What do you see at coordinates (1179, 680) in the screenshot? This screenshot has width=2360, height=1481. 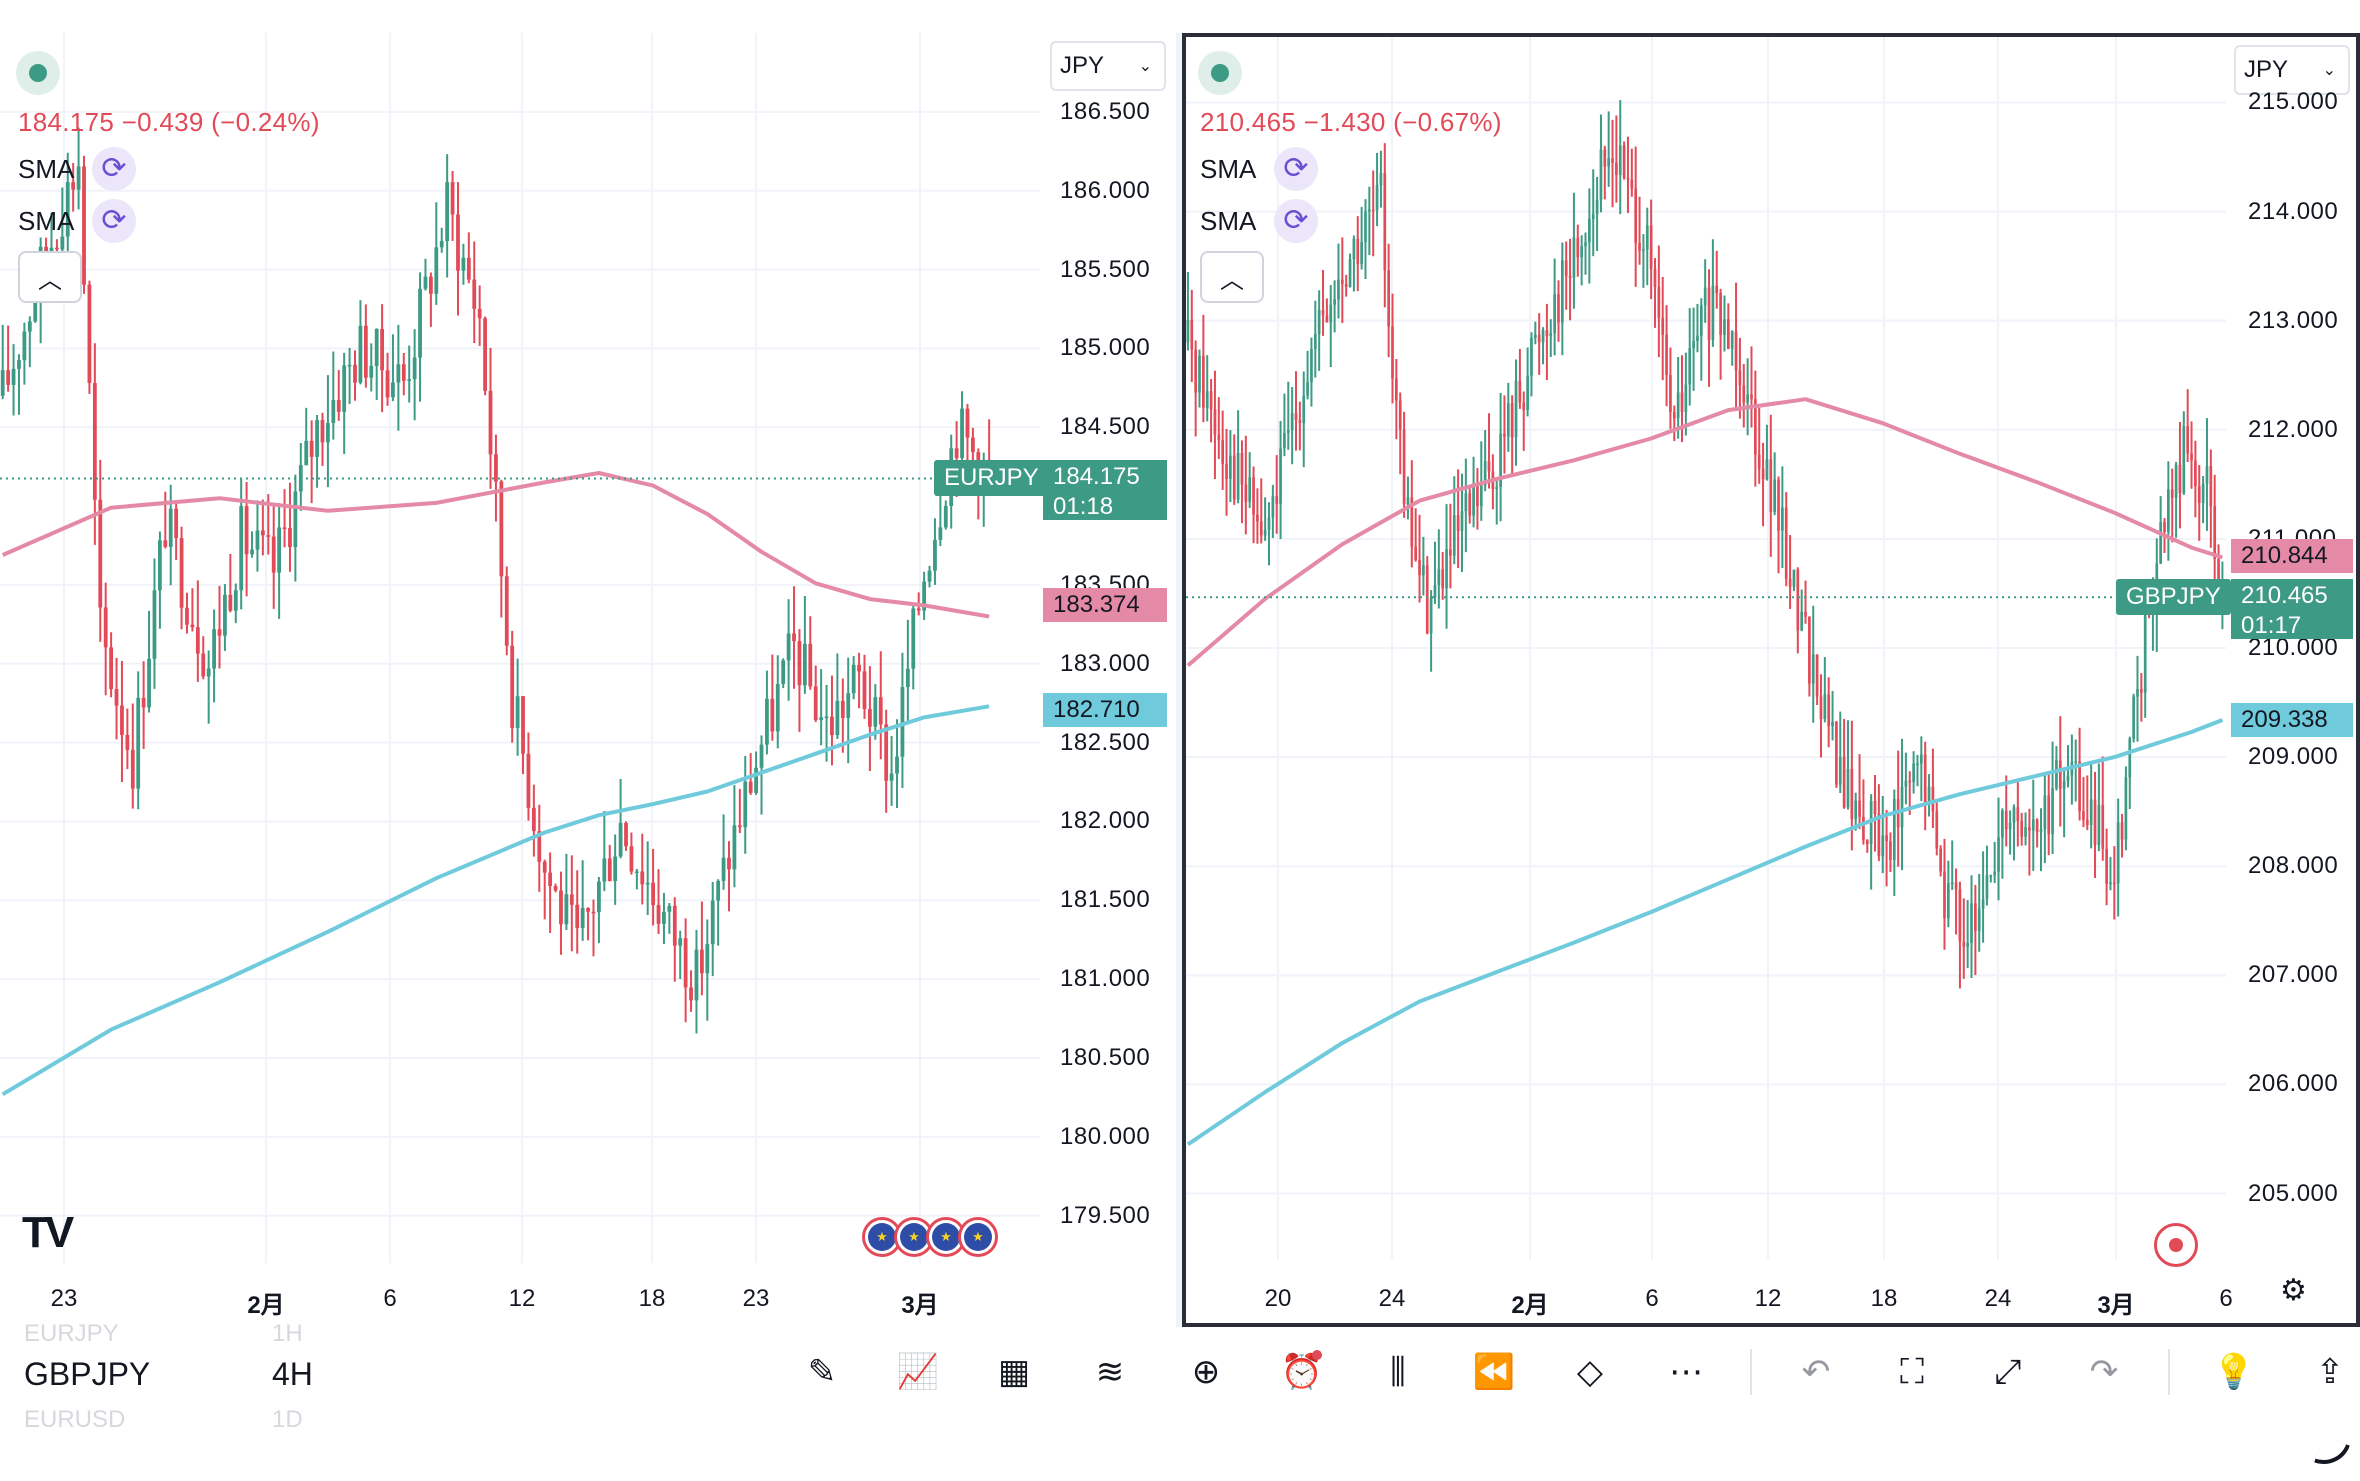 I see `panel-divider` at bounding box center [1179, 680].